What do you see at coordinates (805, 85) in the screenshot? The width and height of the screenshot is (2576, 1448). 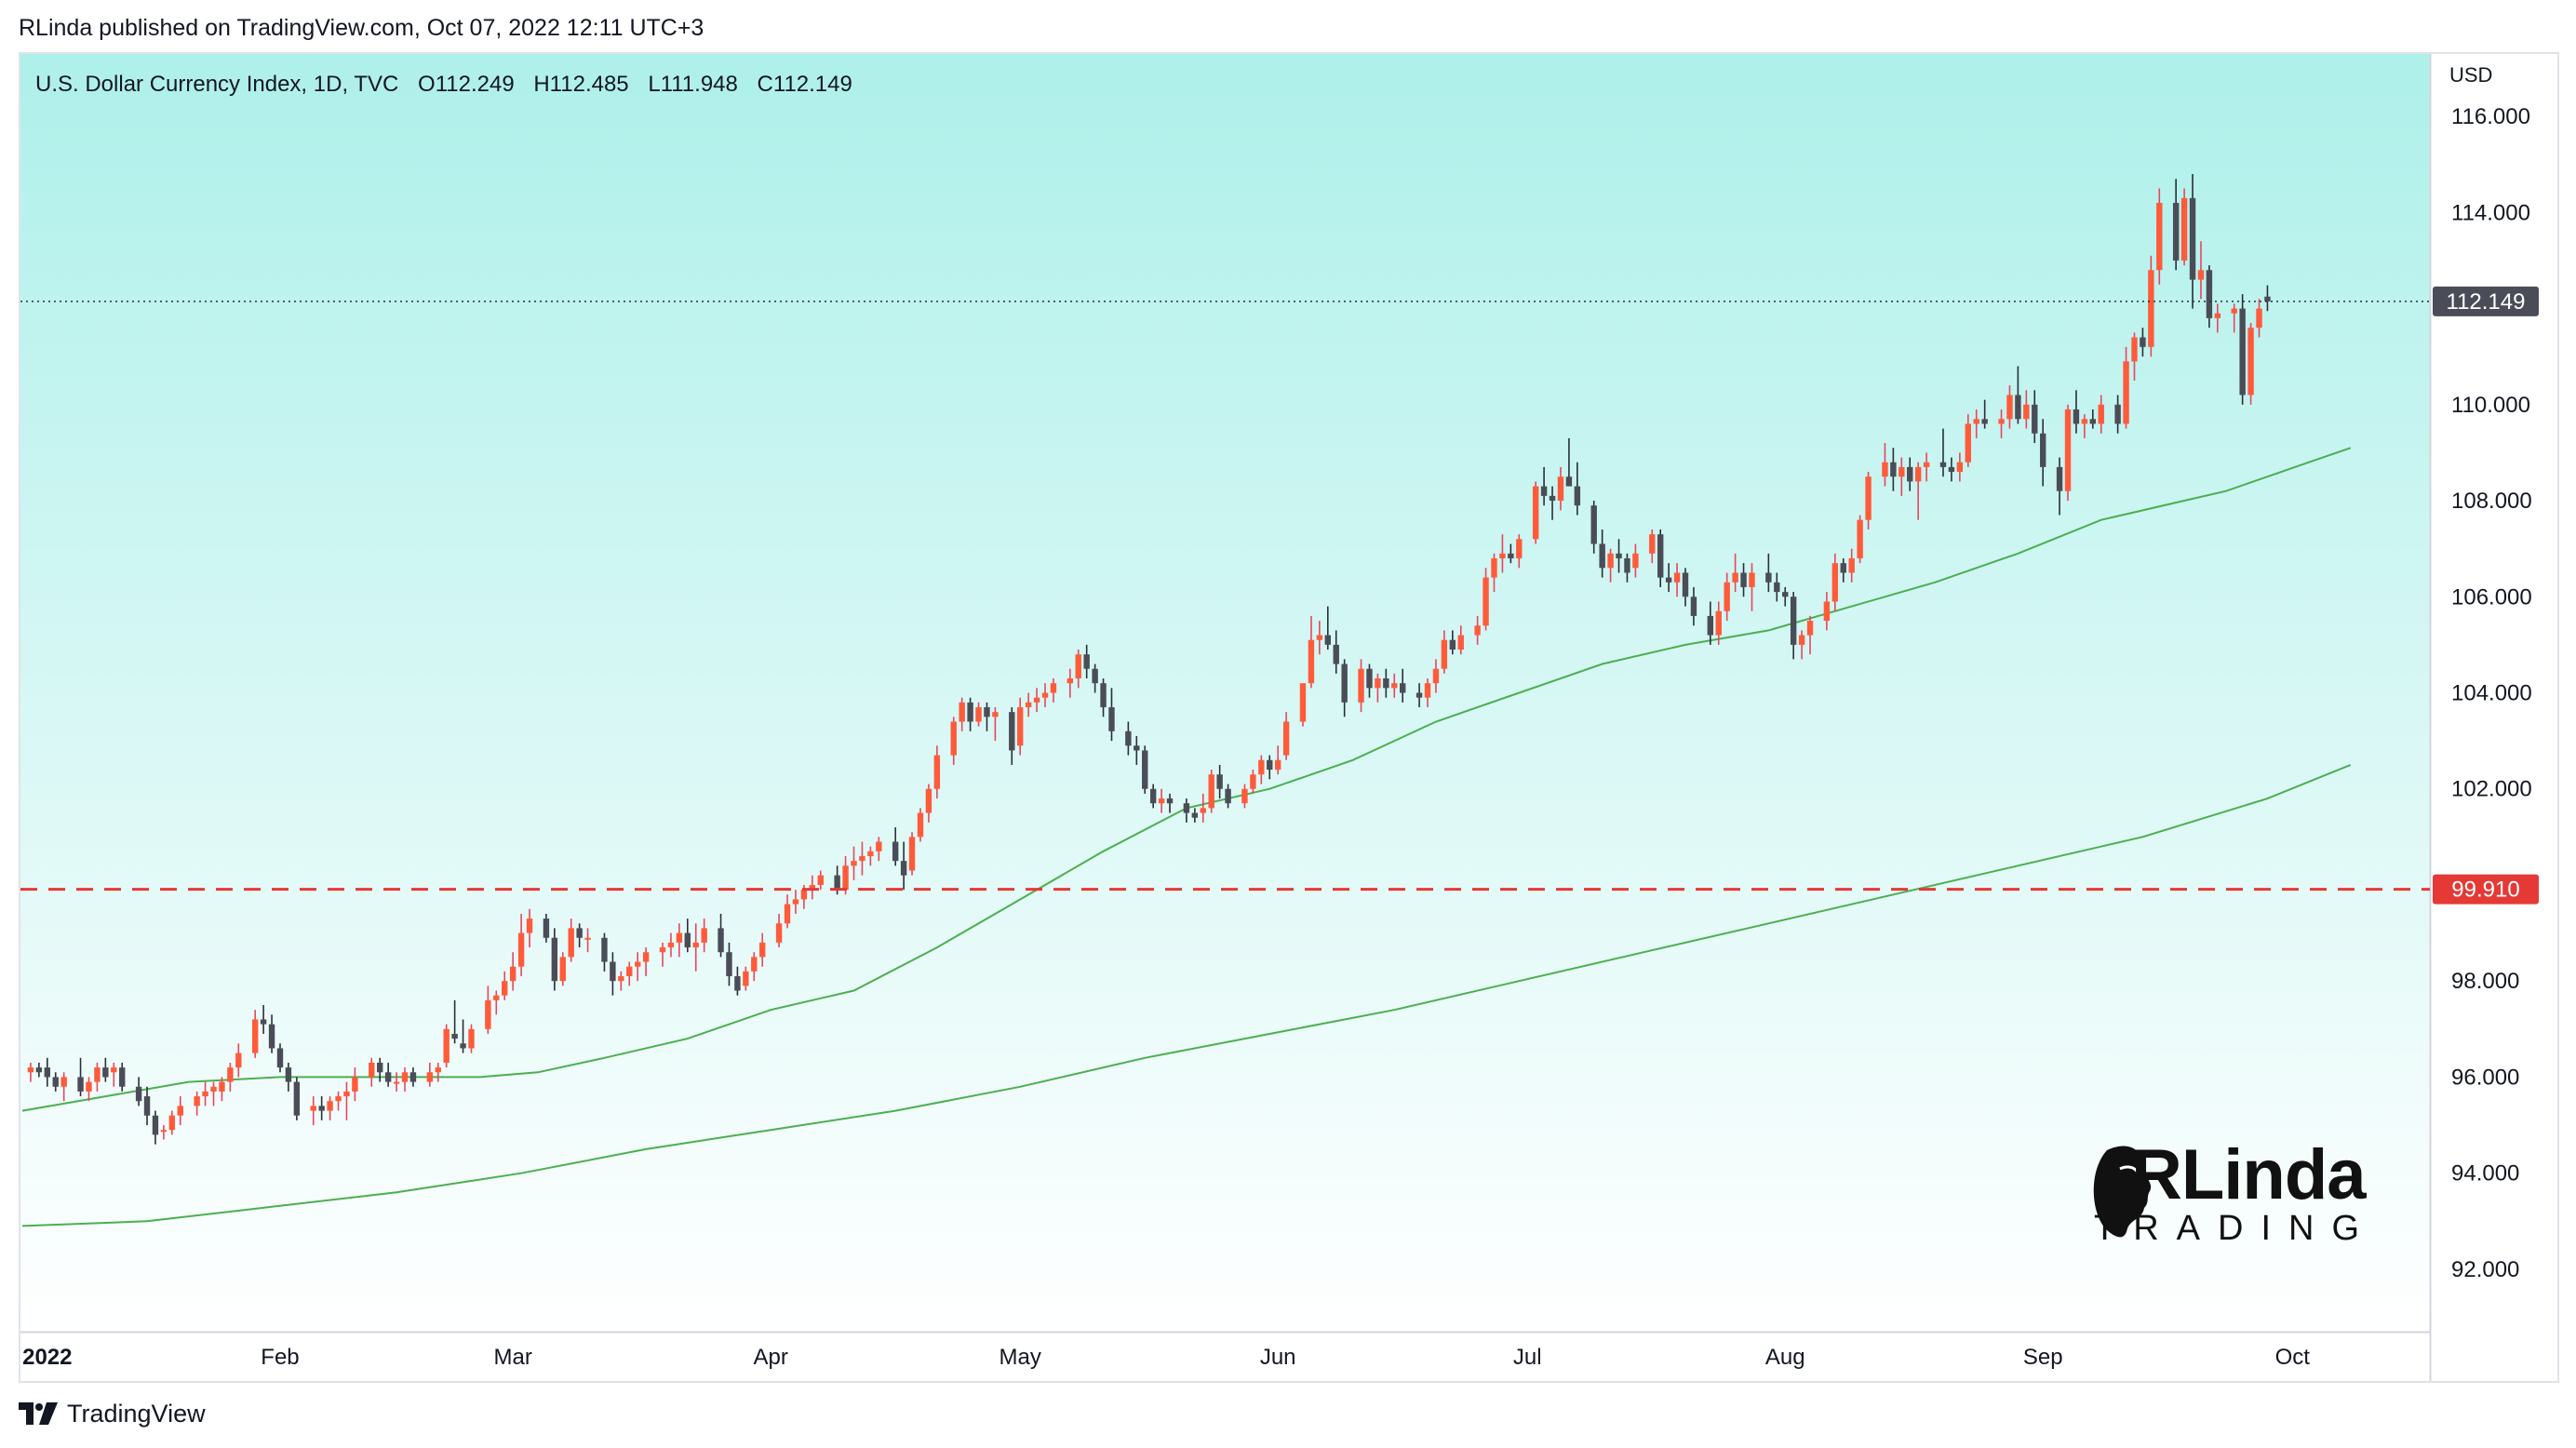 I see `ohlc-close: C112.149` at bounding box center [805, 85].